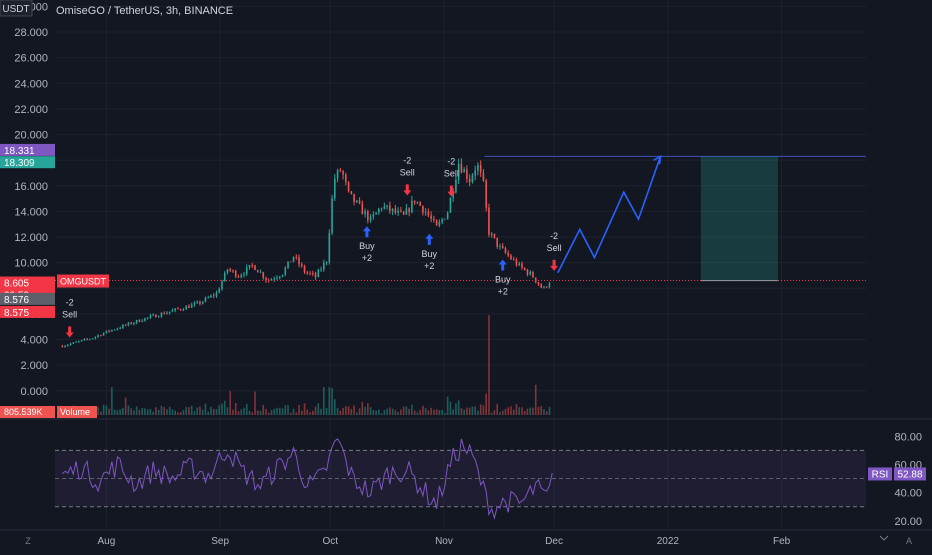  I want to click on price-tick-label: 24.000, so click(31, 84).